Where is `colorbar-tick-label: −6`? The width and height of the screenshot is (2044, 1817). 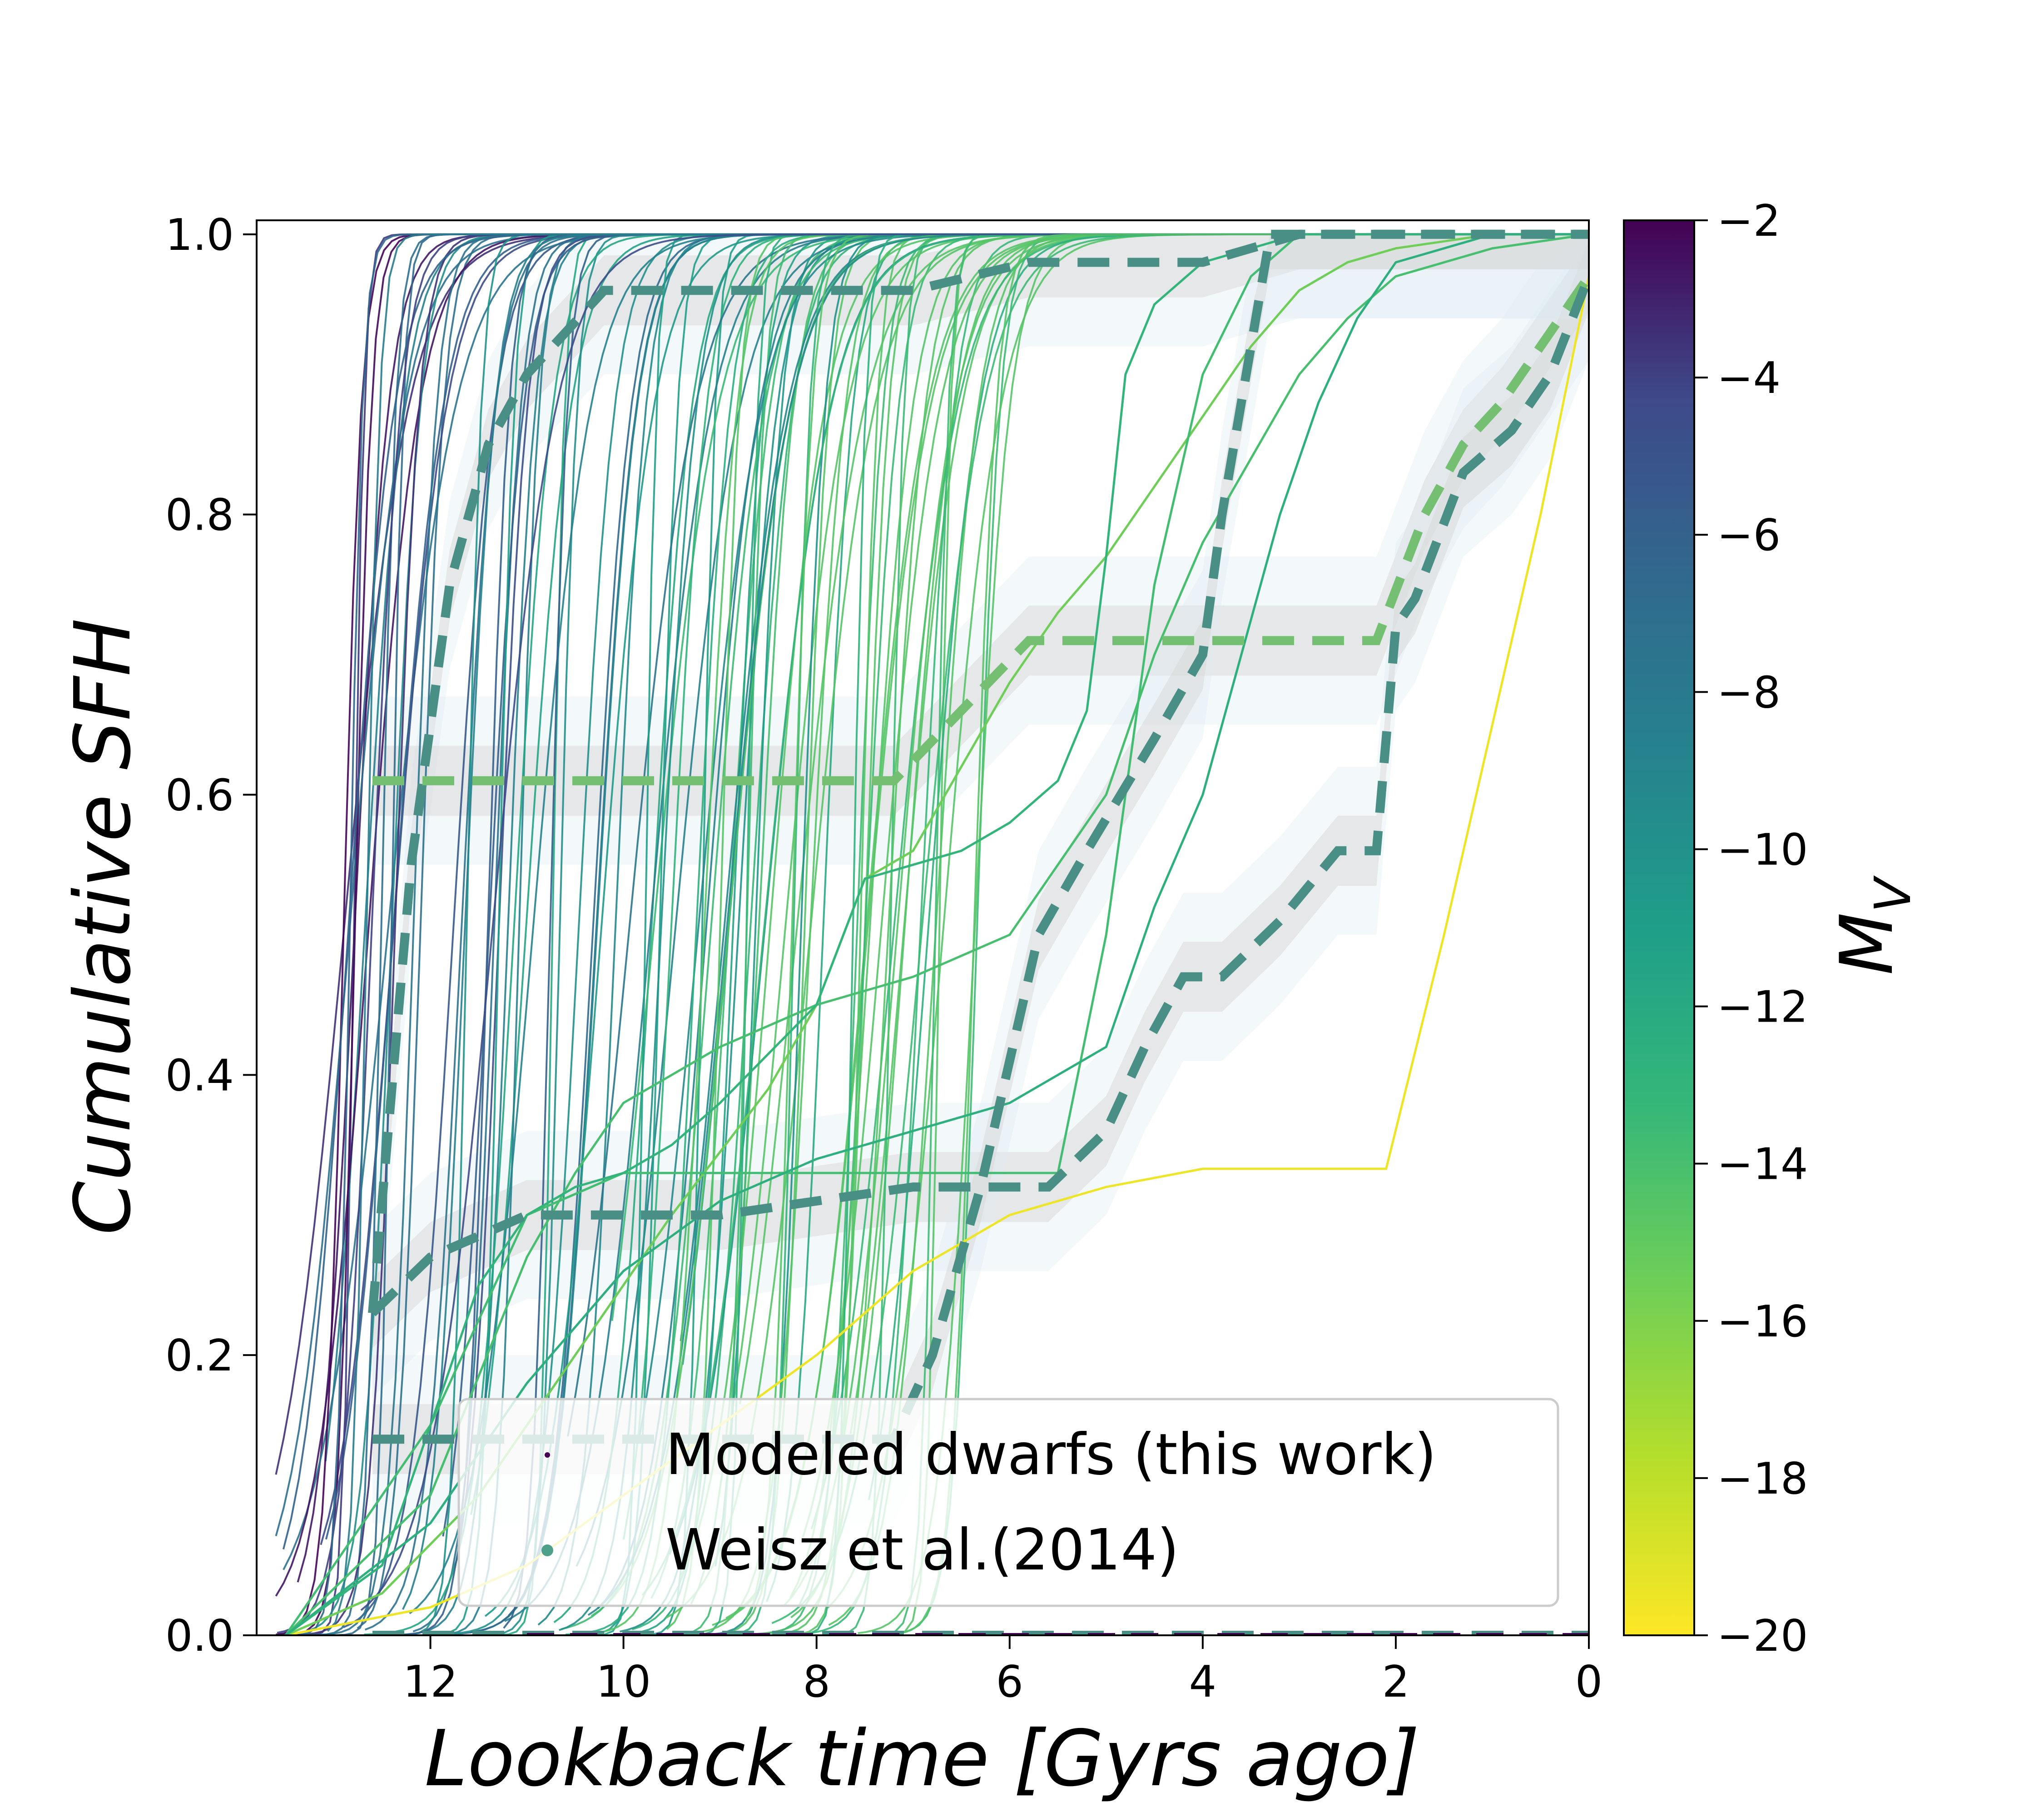 colorbar-tick-label: −6 is located at coordinates (1749, 536).